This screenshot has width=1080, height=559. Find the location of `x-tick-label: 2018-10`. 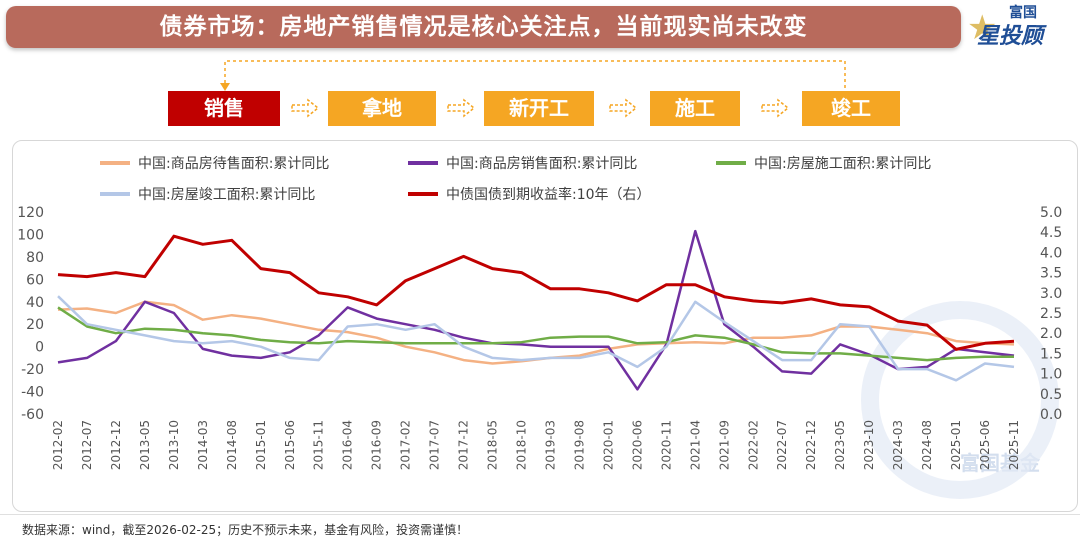

x-tick-label: 2018-10 is located at coordinates (522, 445).